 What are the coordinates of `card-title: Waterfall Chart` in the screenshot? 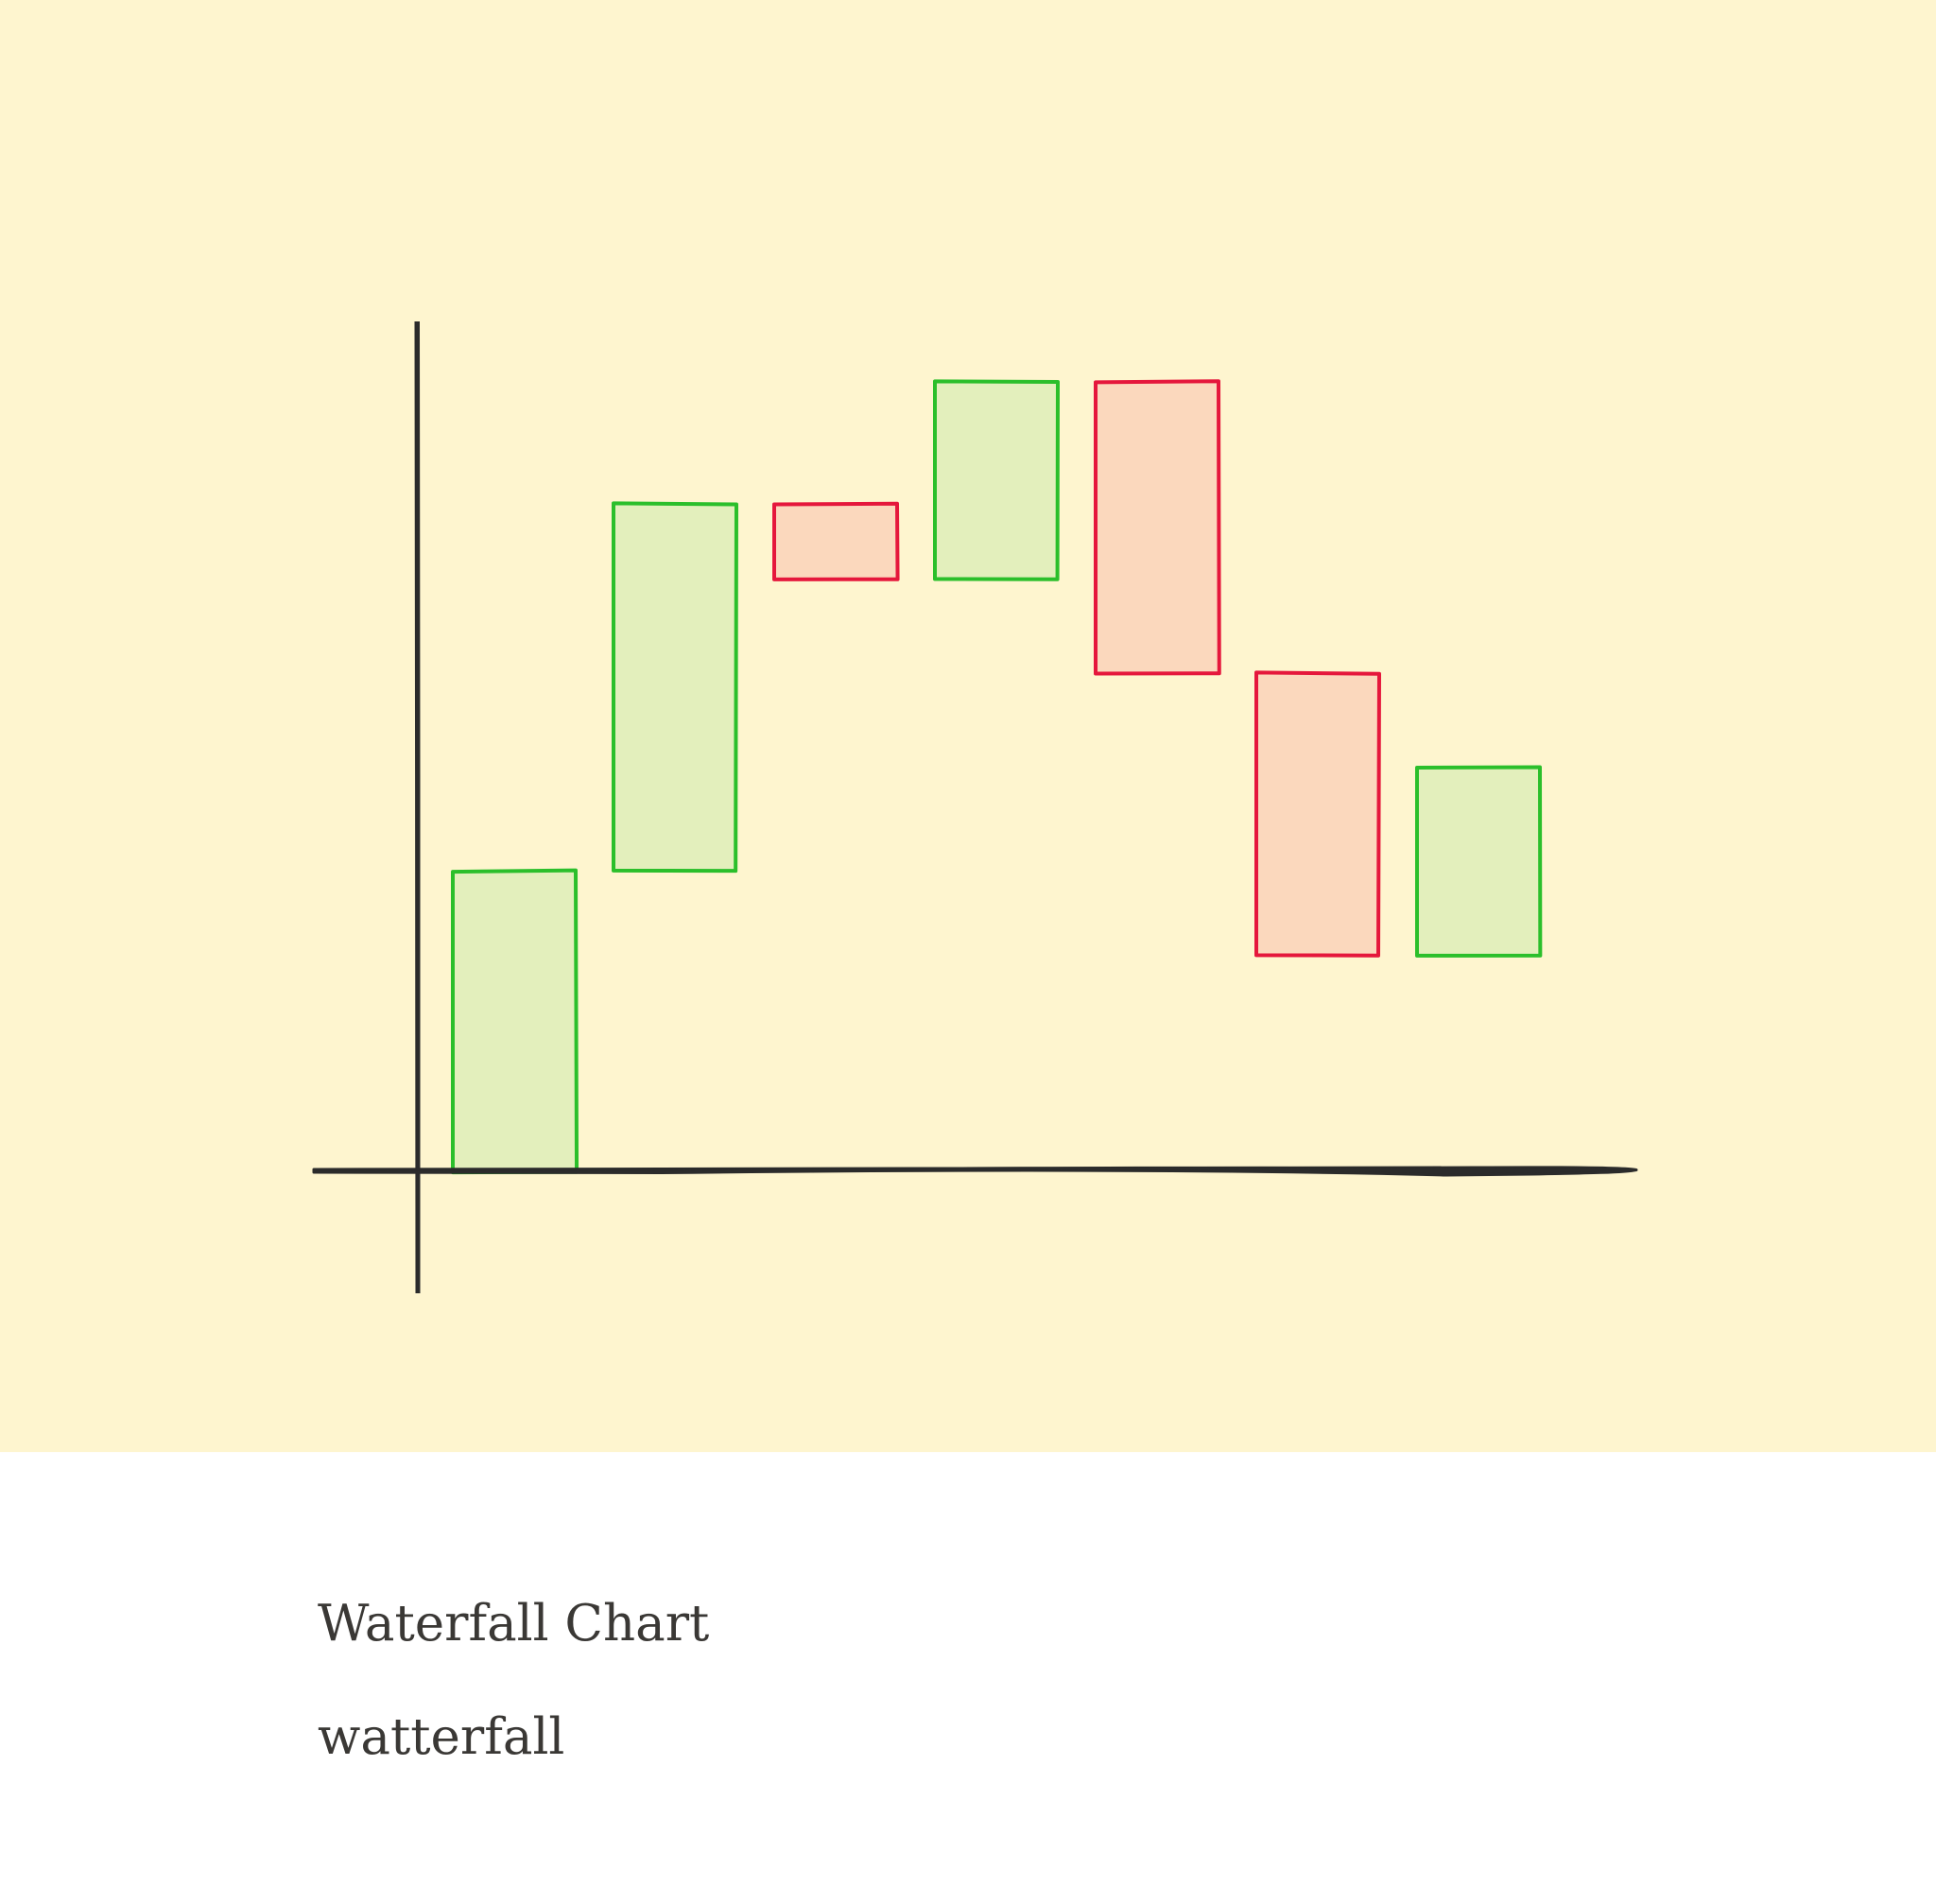 It's located at (514, 1624).